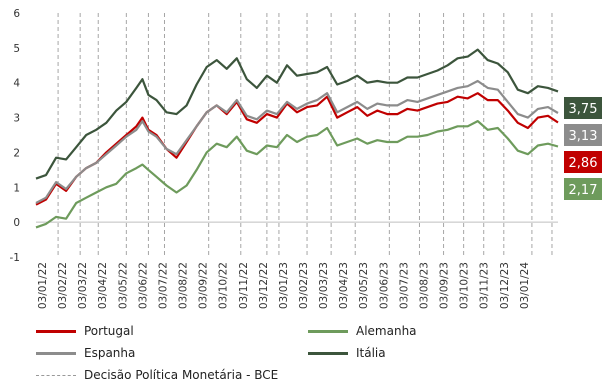 This screenshot has width=606, height=387. I want to click on y-tick-label: 0, so click(16, 223).